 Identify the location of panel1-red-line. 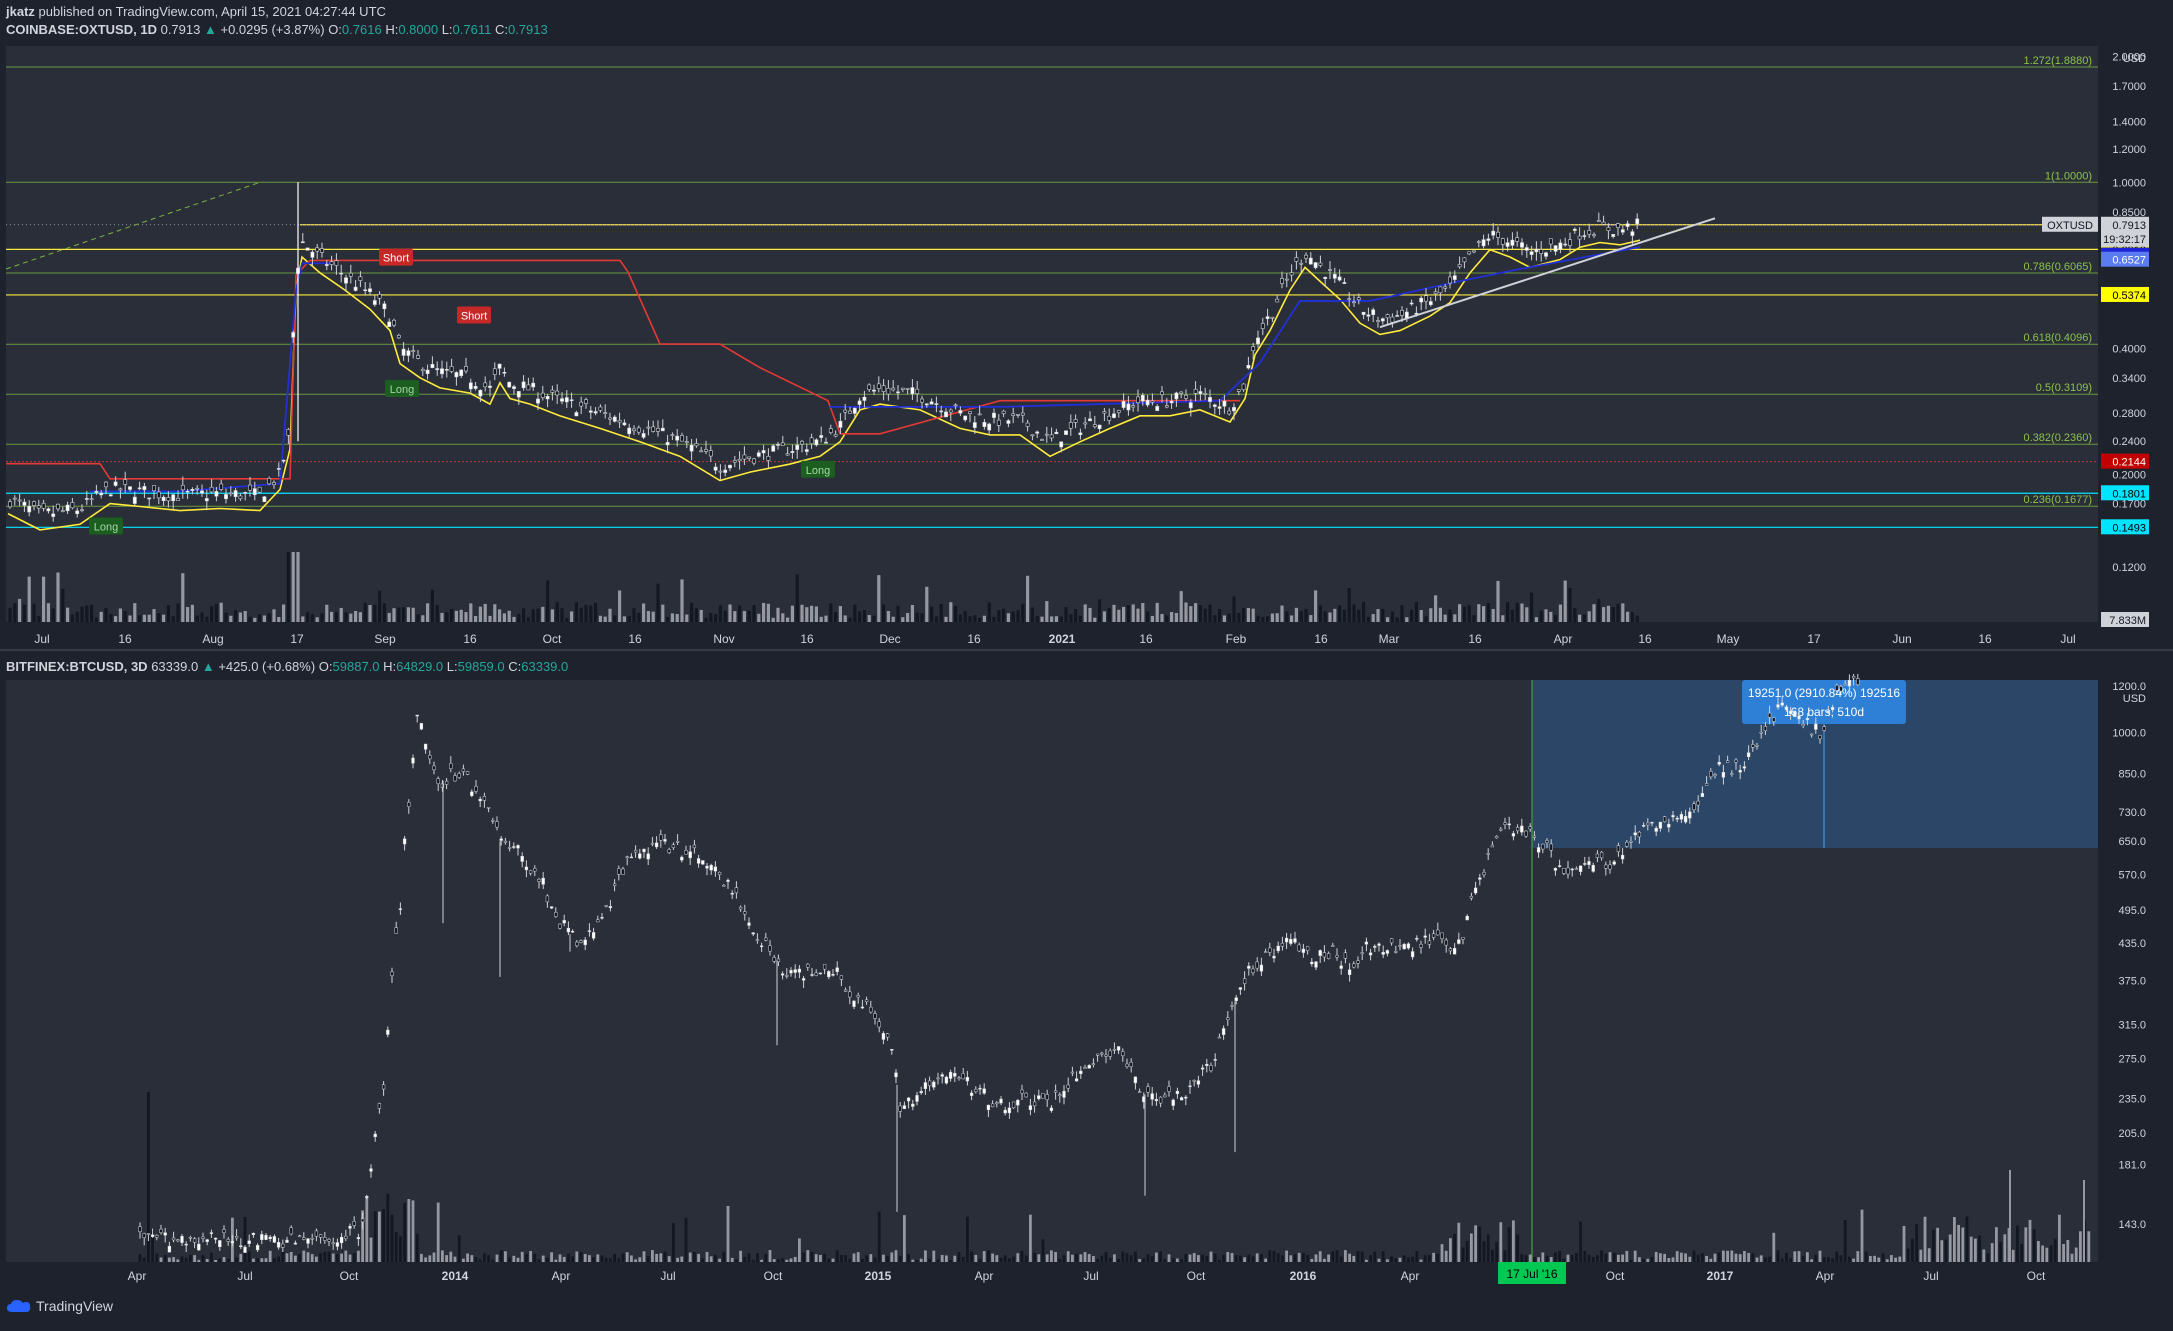
(623, 369).